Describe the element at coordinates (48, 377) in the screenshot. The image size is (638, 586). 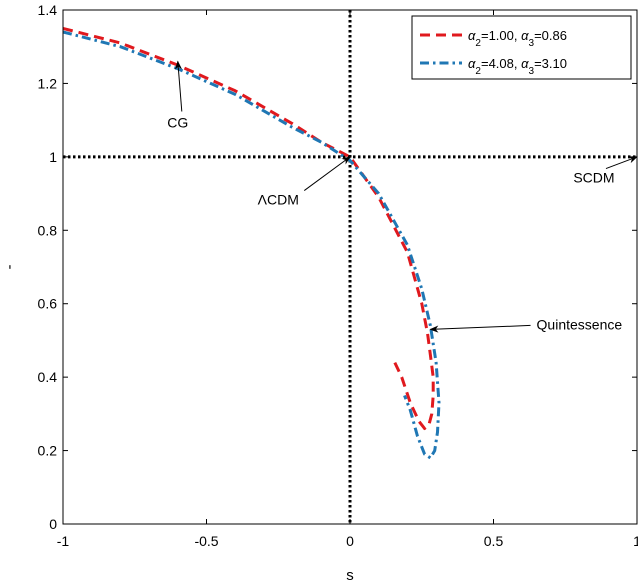
I see `y-tick-label: 0.4` at that location.